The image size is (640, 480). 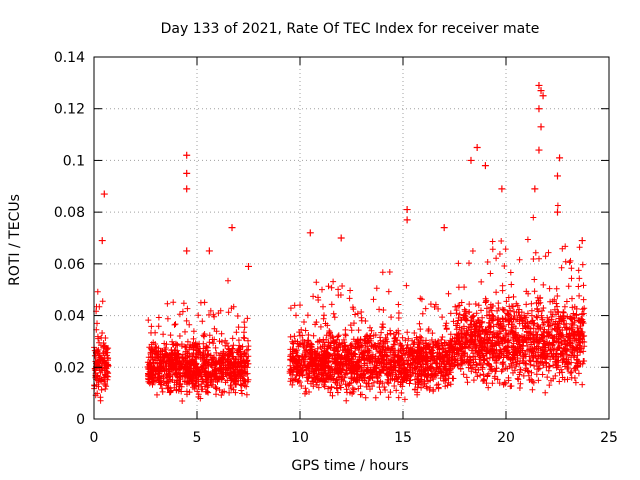 What do you see at coordinates (74, 161) in the screenshot?
I see `y-tick-label: 0.1` at bounding box center [74, 161].